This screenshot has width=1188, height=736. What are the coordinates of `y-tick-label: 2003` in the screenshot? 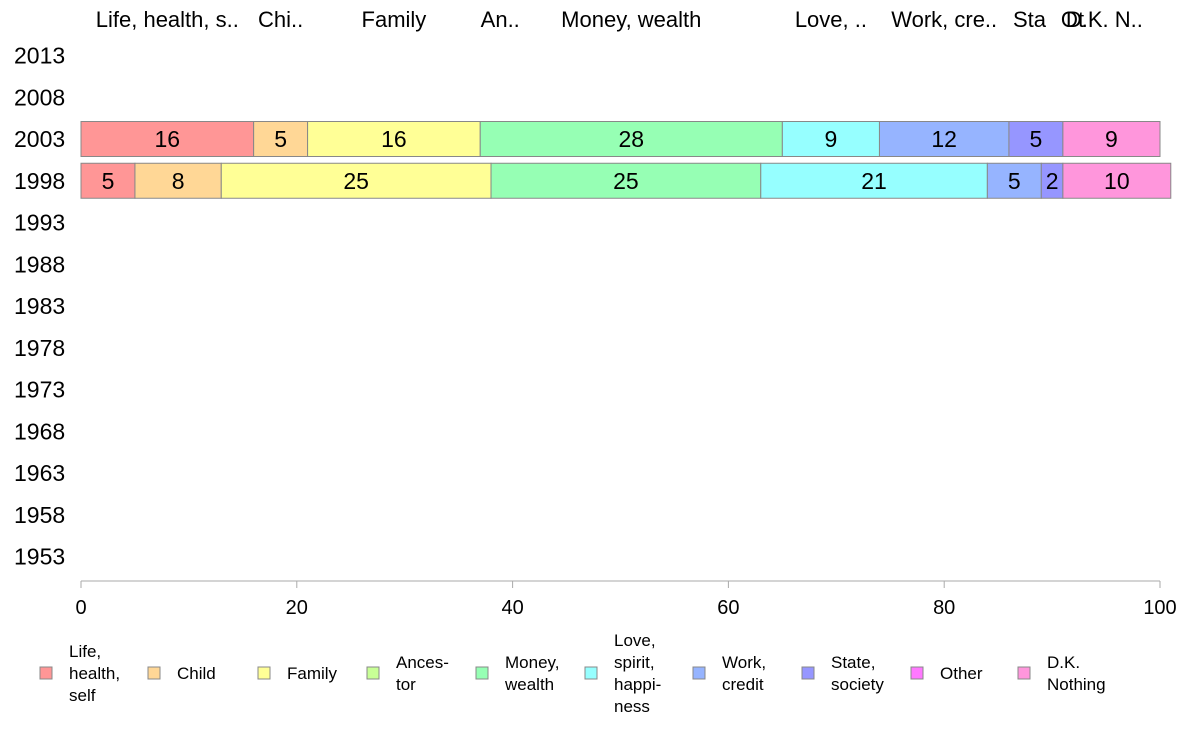 It's located at (39, 139).